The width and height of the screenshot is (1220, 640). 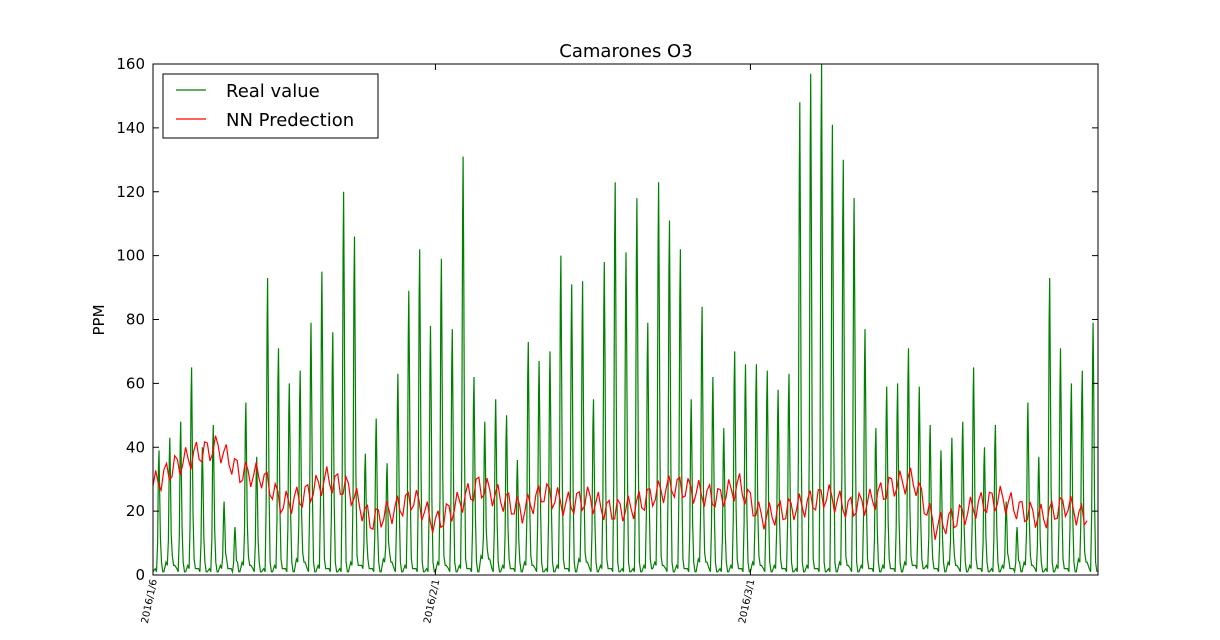 I want to click on x-tick-label: 2016/1/6, so click(x=150, y=601).